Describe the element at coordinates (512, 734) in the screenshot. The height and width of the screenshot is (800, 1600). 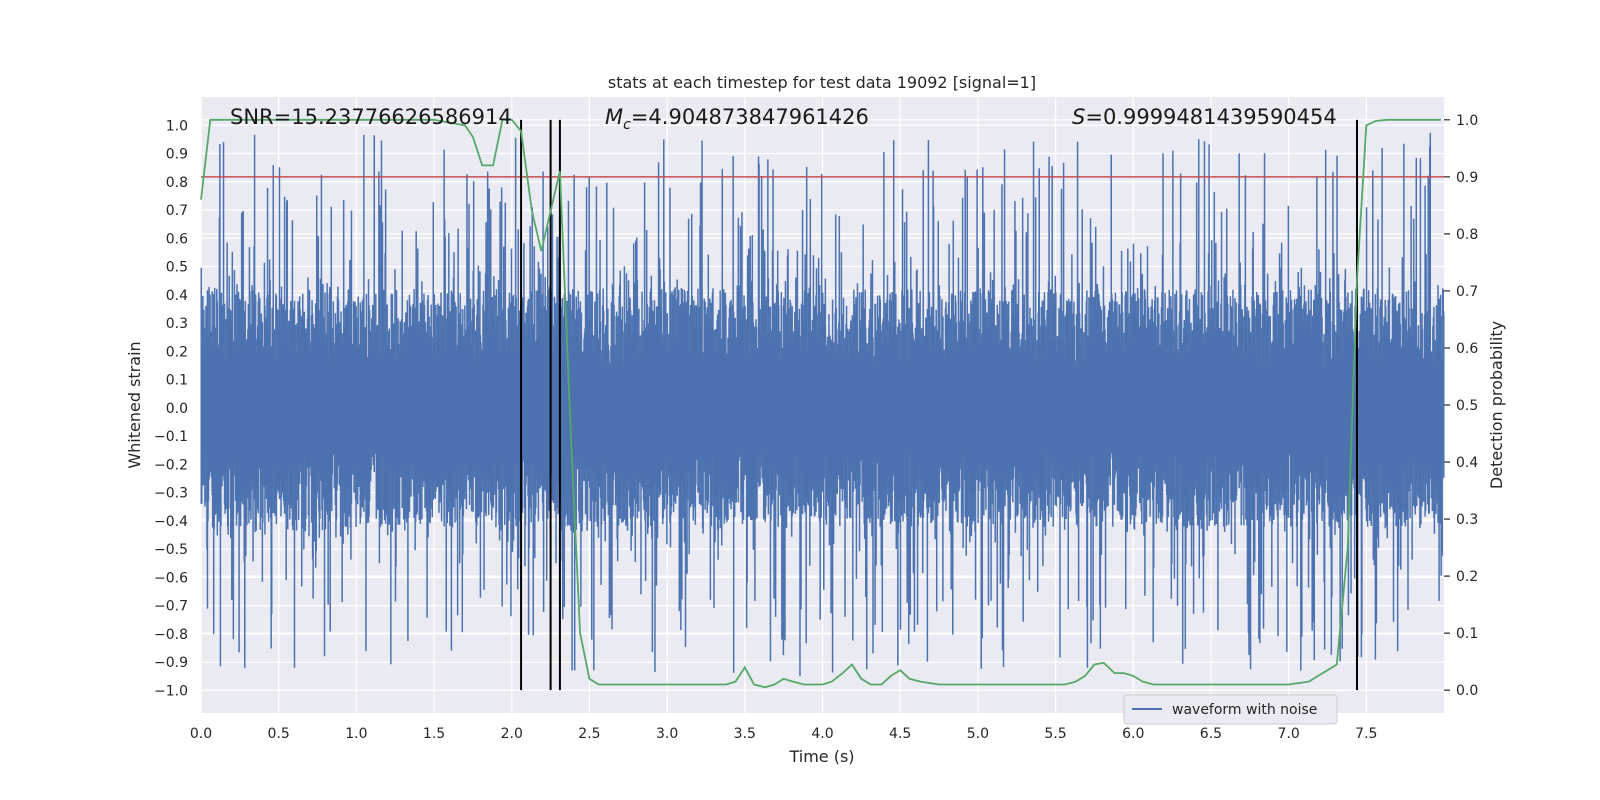
I see `x-tick-label: 2.0` at that location.